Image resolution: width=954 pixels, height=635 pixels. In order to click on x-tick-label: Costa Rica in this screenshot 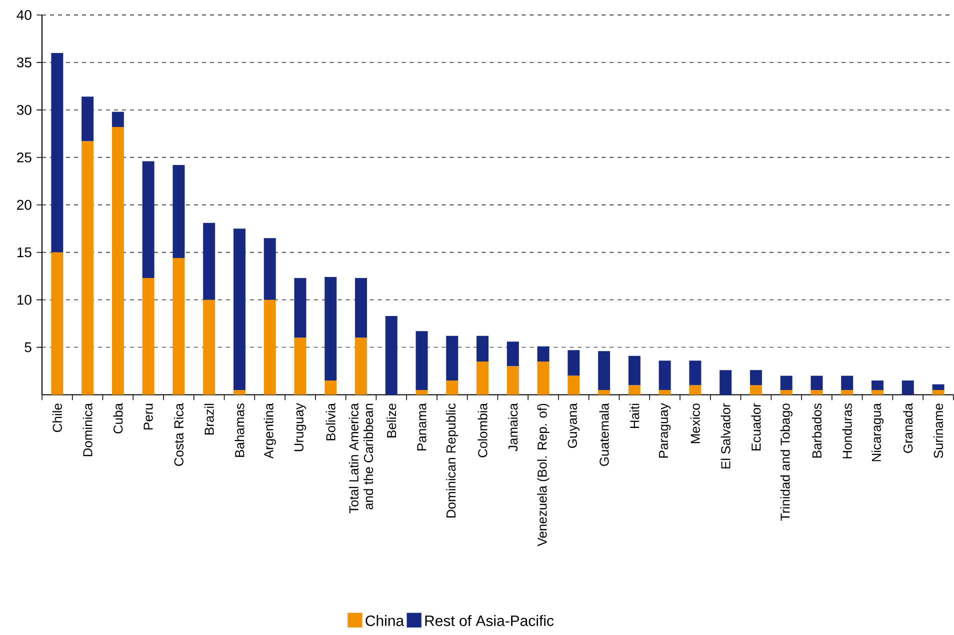, I will do `click(179, 434)`.